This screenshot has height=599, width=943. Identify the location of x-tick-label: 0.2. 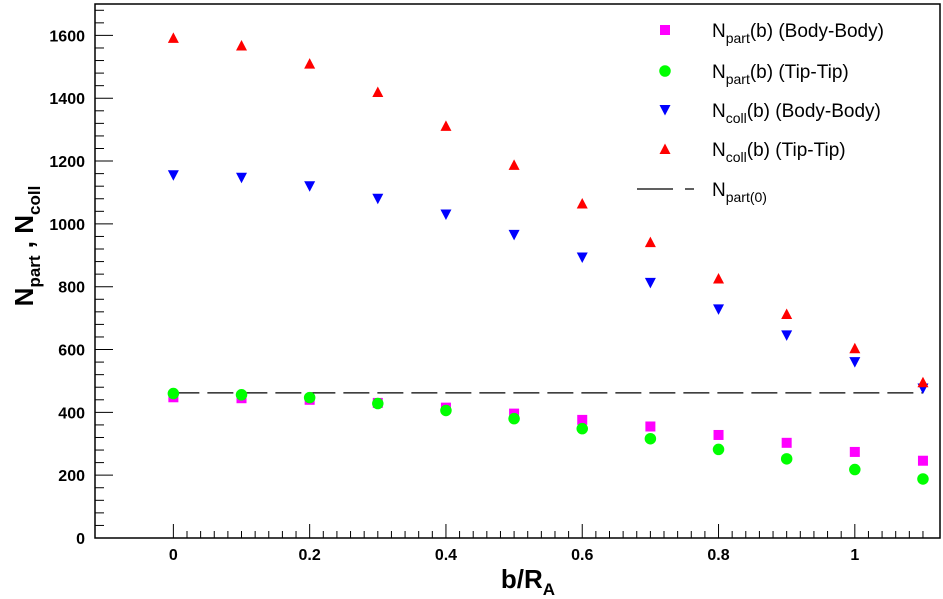
(310, 555).